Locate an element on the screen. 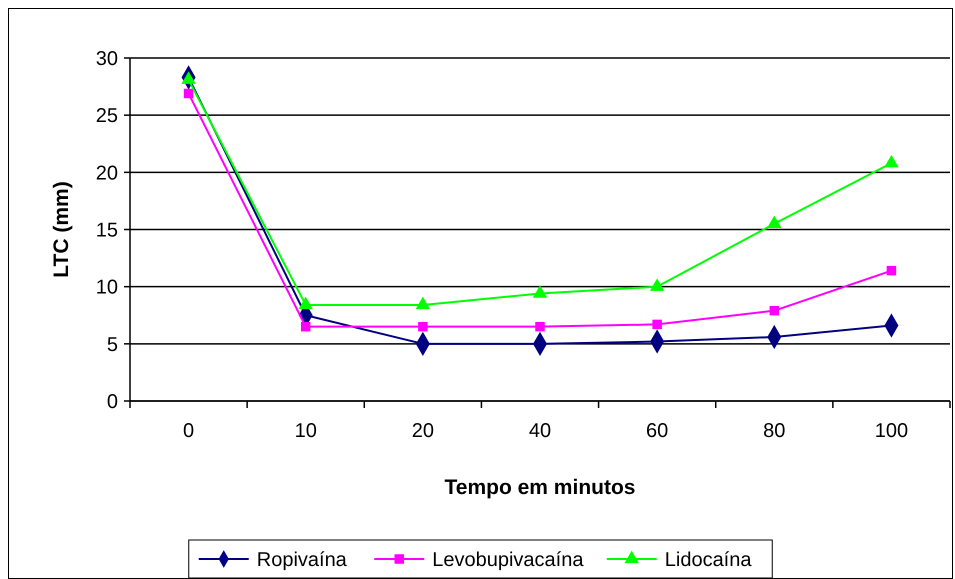  y-tick-label: 15 is located at coordinates (107, 231).